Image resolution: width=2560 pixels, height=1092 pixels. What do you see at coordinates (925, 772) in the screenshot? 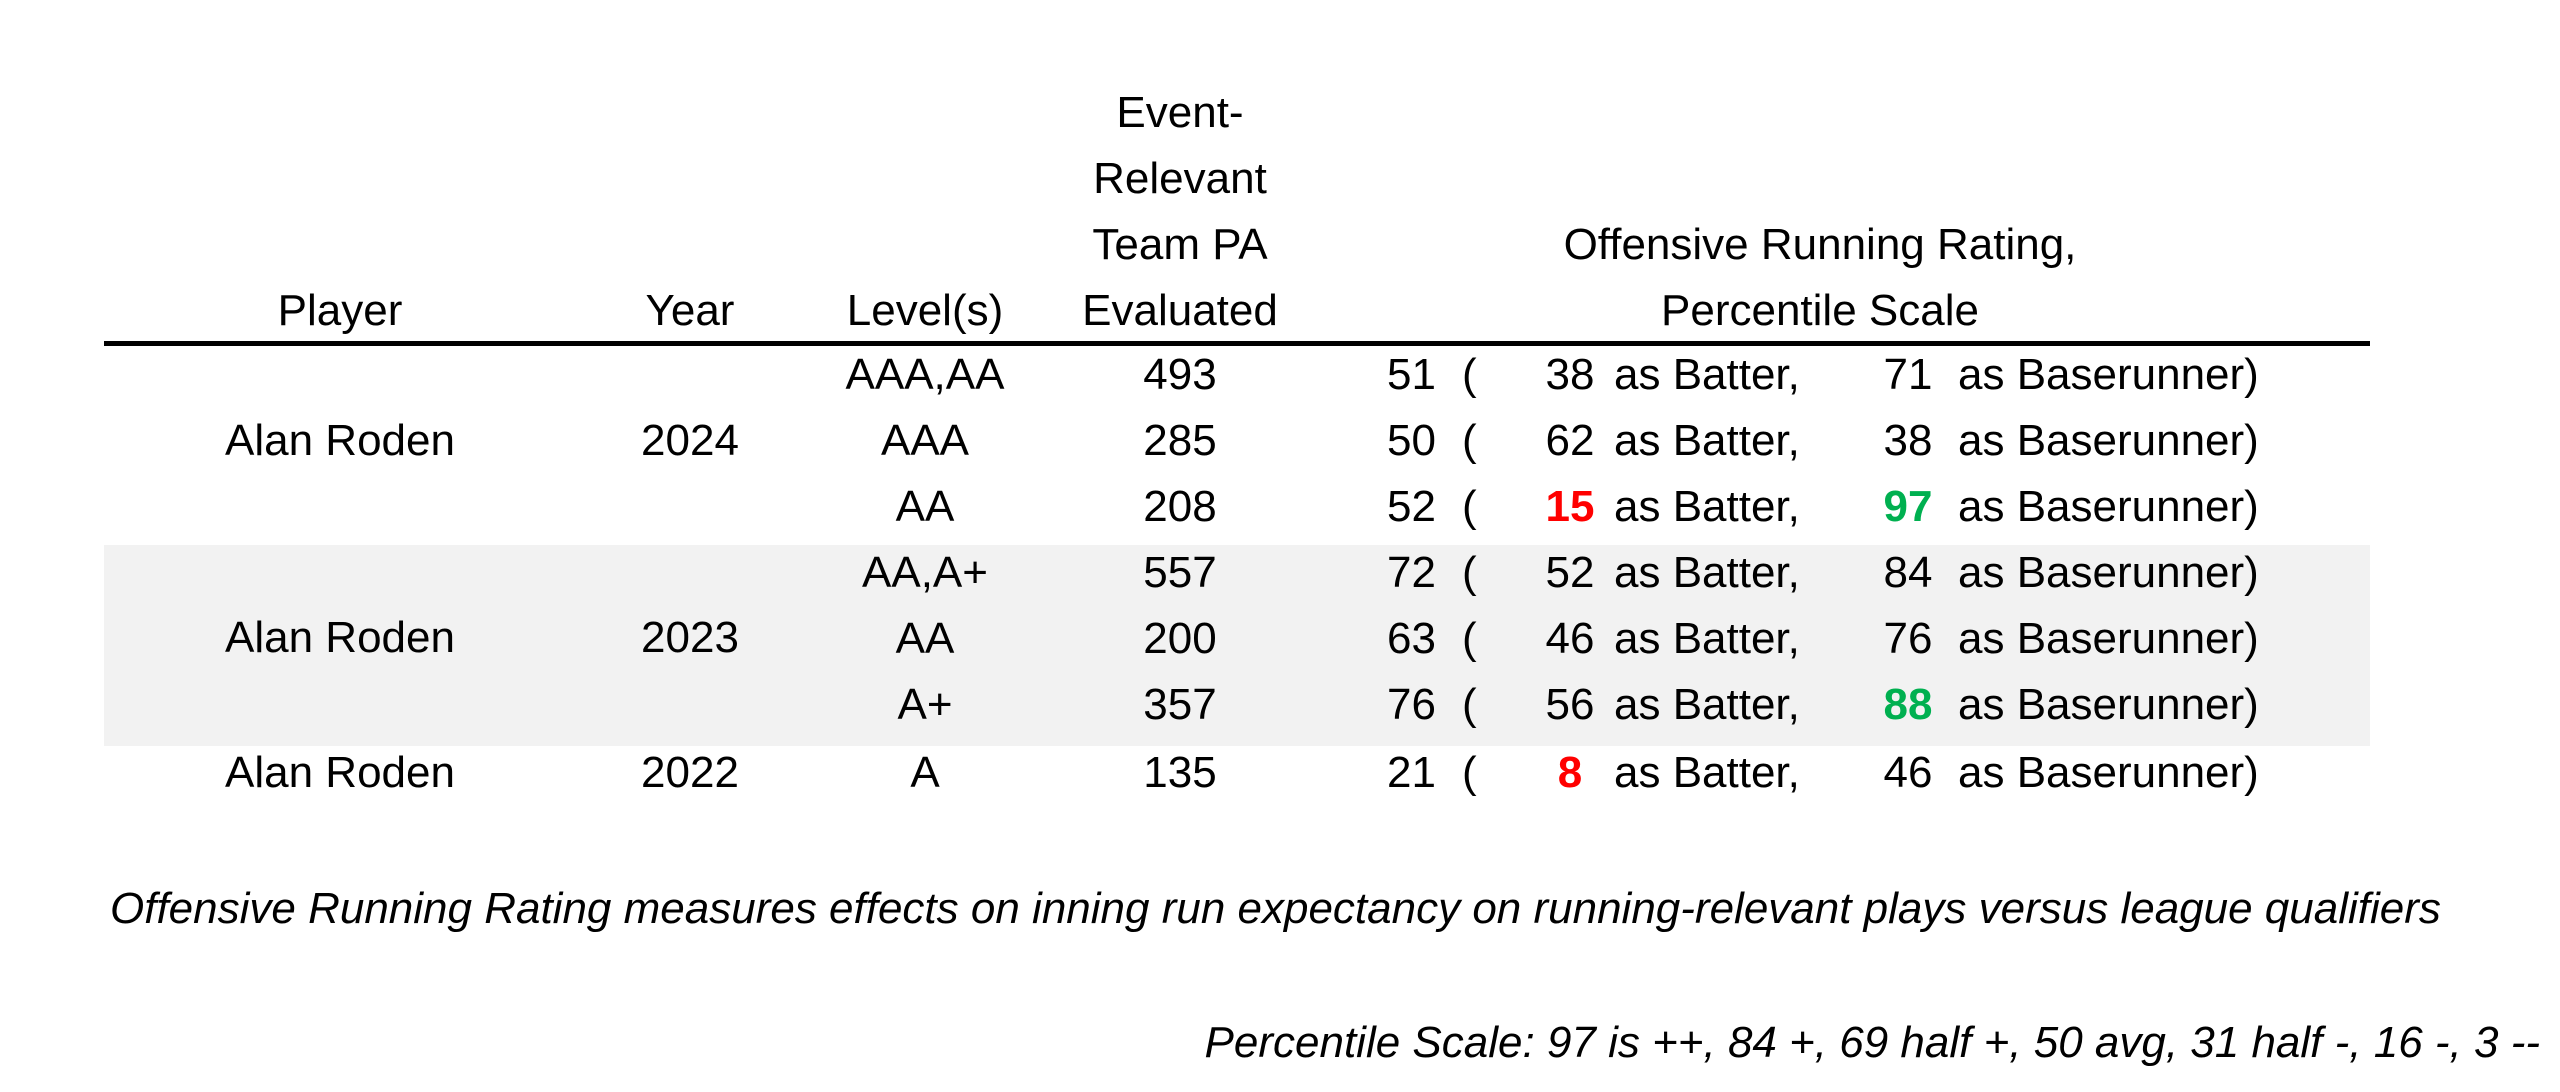
I see `level-cell: A` at bounding box center [925, 772].